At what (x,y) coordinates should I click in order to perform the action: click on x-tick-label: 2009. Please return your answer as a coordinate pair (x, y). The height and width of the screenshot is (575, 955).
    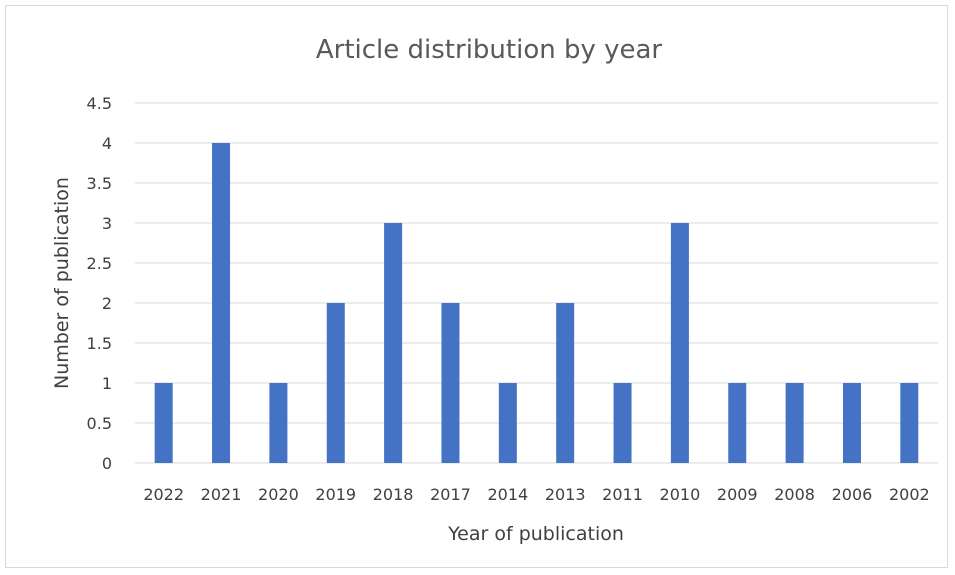
    Looking at the image, I should click on (737, 494).